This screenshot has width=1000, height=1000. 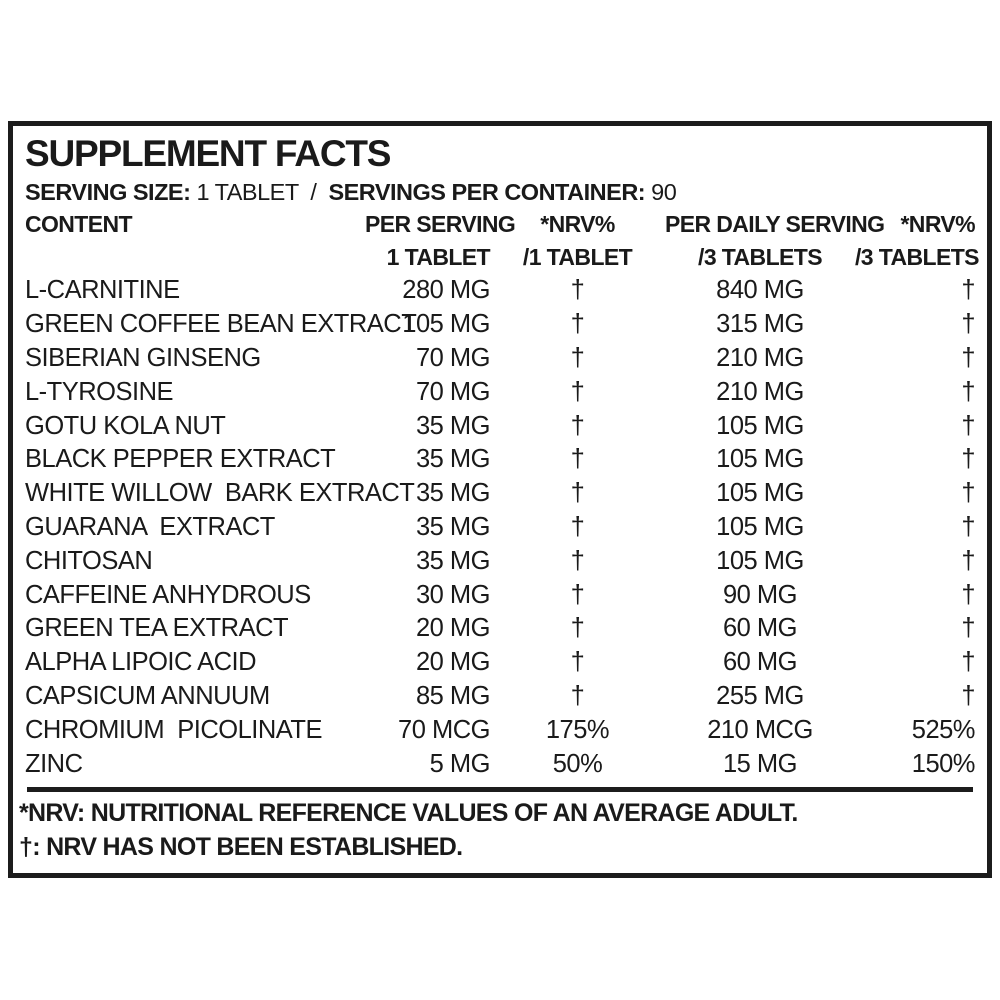 I want to click on serving-size-value: 1 TABLET, so click(x=247, y=192).